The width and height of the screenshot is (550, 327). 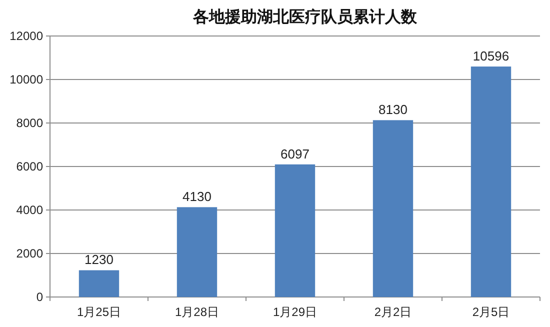 I want to click on x-tick-label: 1月28日, so click(x=197, y=312).